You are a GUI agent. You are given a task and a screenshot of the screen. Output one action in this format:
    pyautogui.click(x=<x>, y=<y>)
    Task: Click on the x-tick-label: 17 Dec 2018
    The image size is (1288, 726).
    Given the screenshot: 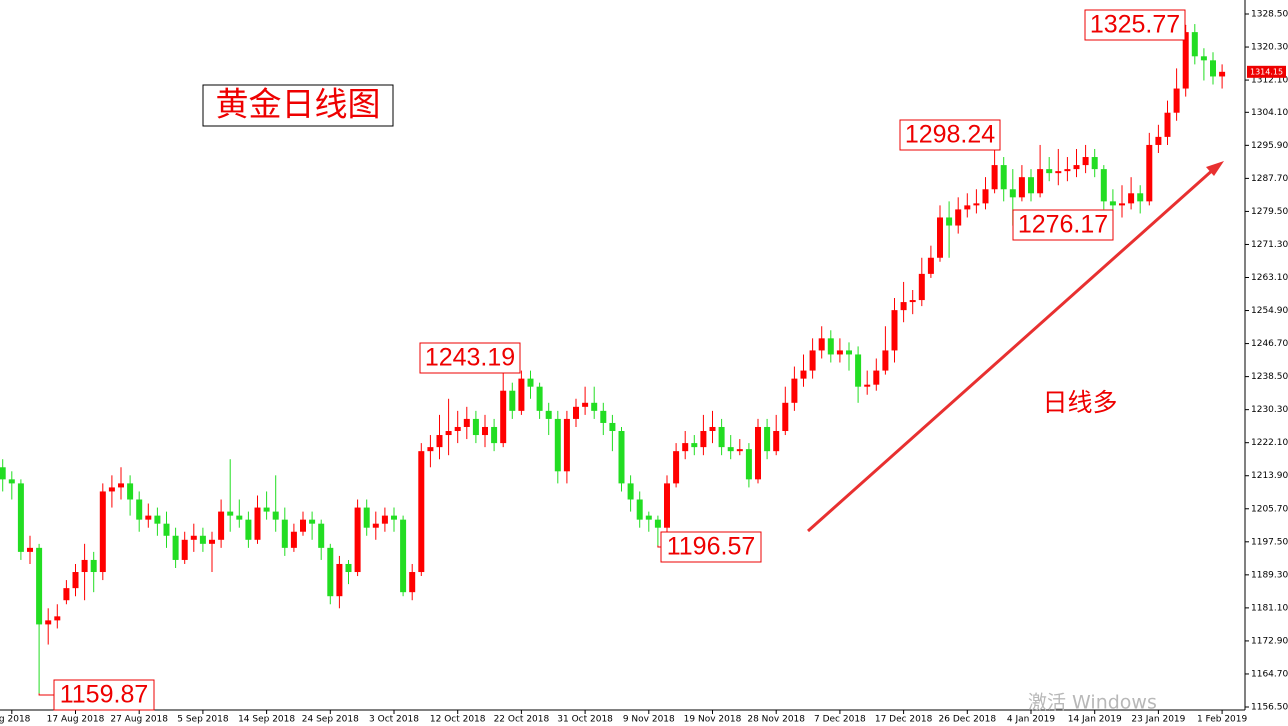 What is the action you would take?
    pyautogui.click(x=904, y=720)
    